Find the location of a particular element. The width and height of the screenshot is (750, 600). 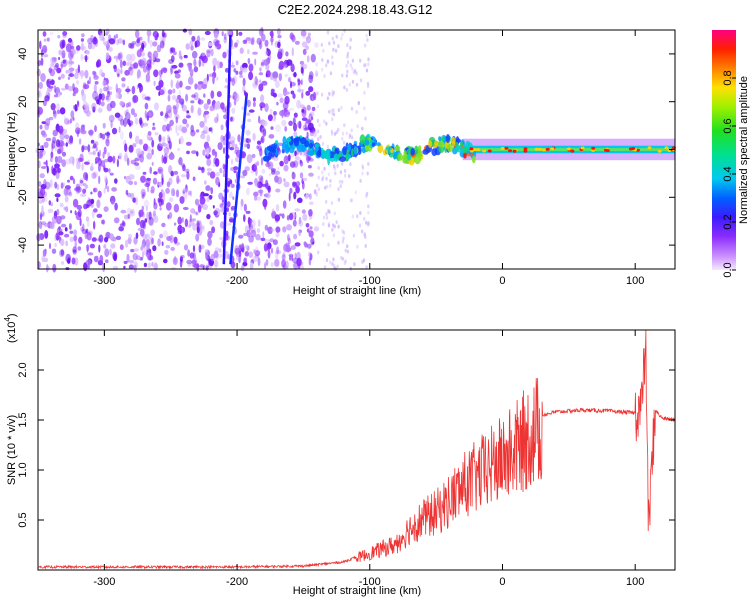

snr-multiplier-prefix: (x10 is located at coordinates (12, 332).